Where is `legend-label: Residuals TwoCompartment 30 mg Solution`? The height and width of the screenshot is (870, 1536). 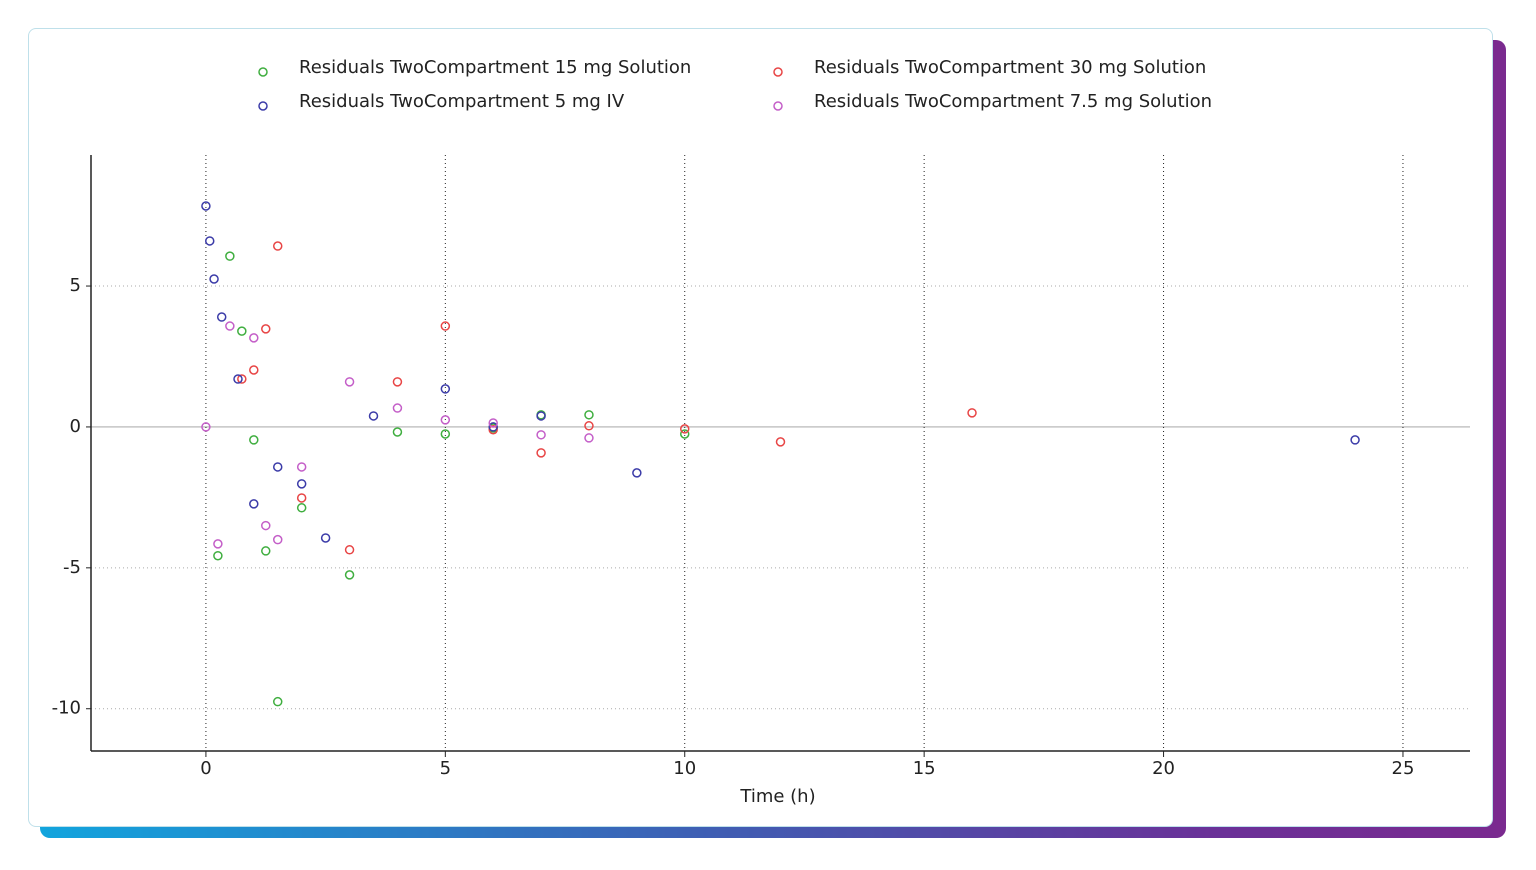
legend-label: Residuals TwoCompartment 30 mg Solution is located at coordinates (1010, 67).